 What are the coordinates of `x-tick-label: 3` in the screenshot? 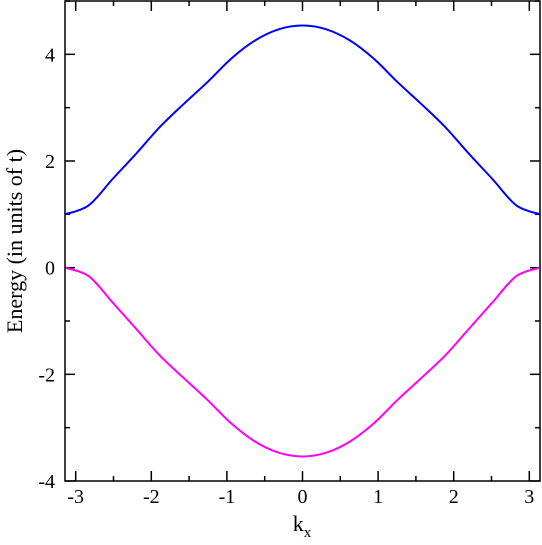 It's located at (529, 497).